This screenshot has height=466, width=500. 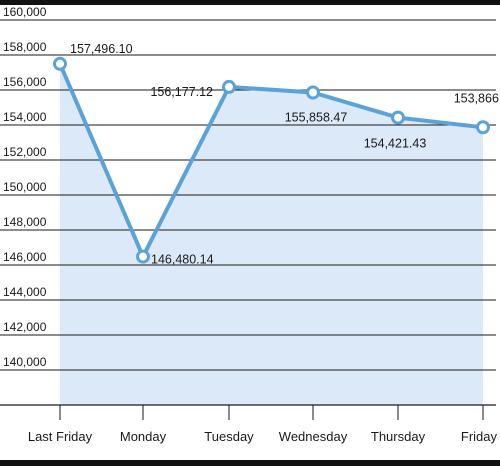 I want to click on x-tick-label: Wednesday, so click(x=313, y=436).